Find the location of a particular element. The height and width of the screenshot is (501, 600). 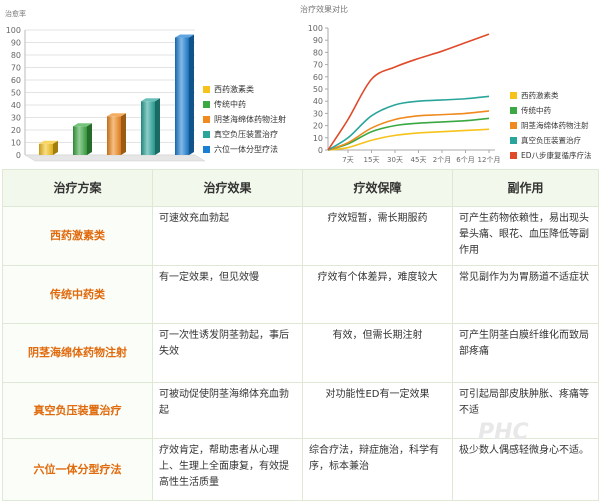

legend-label: 真空负压装置治疗 is located at coordinates (551, 140).